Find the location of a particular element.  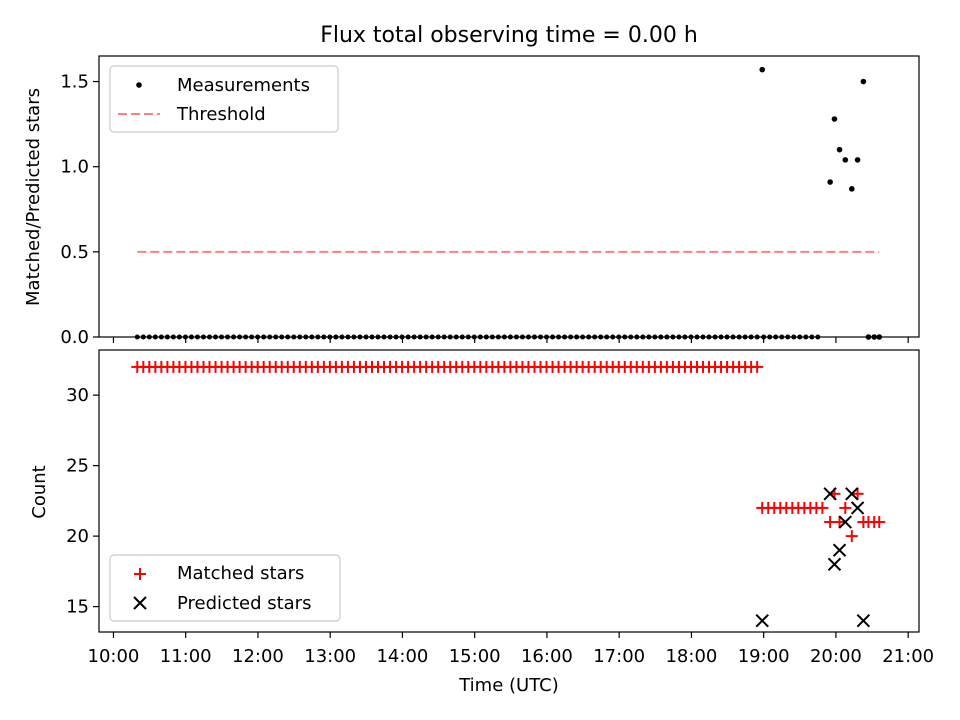

legend-measurements-marker is located at coordinates (139, 85).